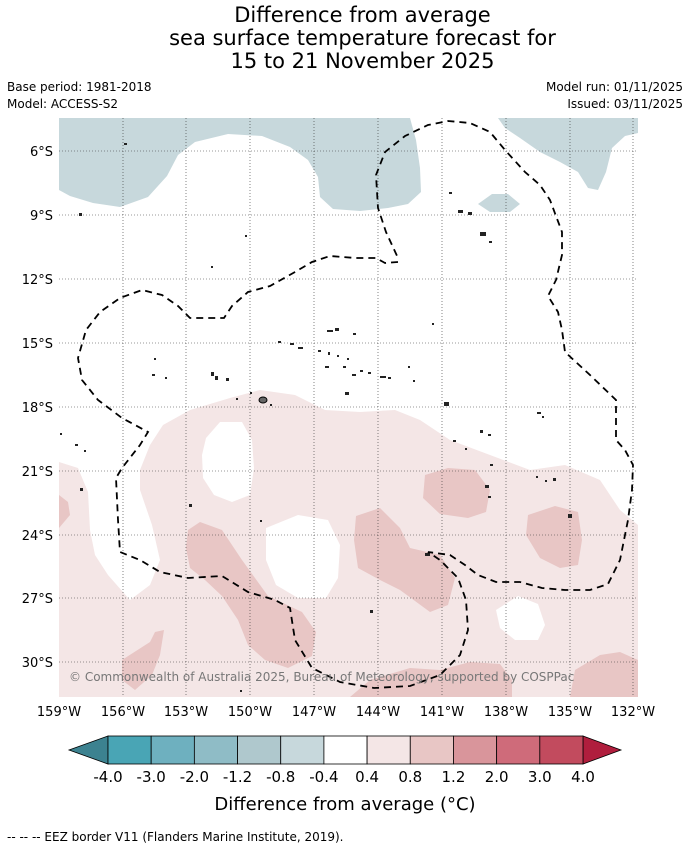 Image resolution: width=690 pixels, height=850 pixels. Describe the element at coordinates (79, 87) in the screenshot. I see `base-period: Base period: 1981-2018` at that location.